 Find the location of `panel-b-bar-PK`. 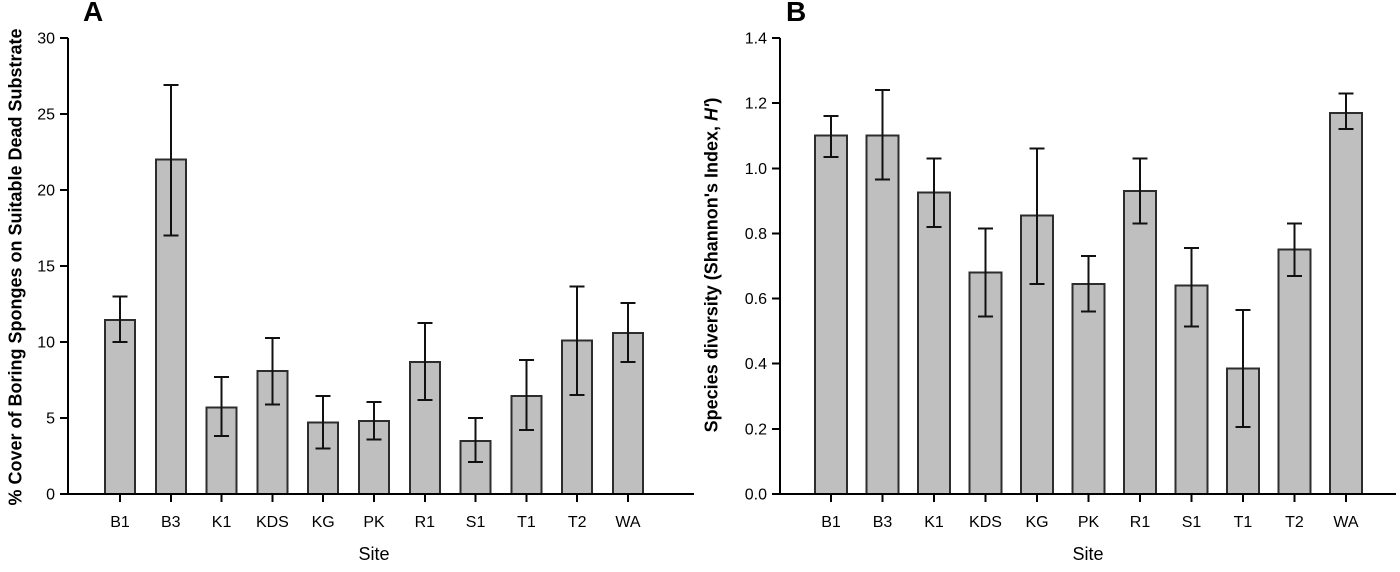

panel-b-bar-PK is located at coordinates (1088, 388).